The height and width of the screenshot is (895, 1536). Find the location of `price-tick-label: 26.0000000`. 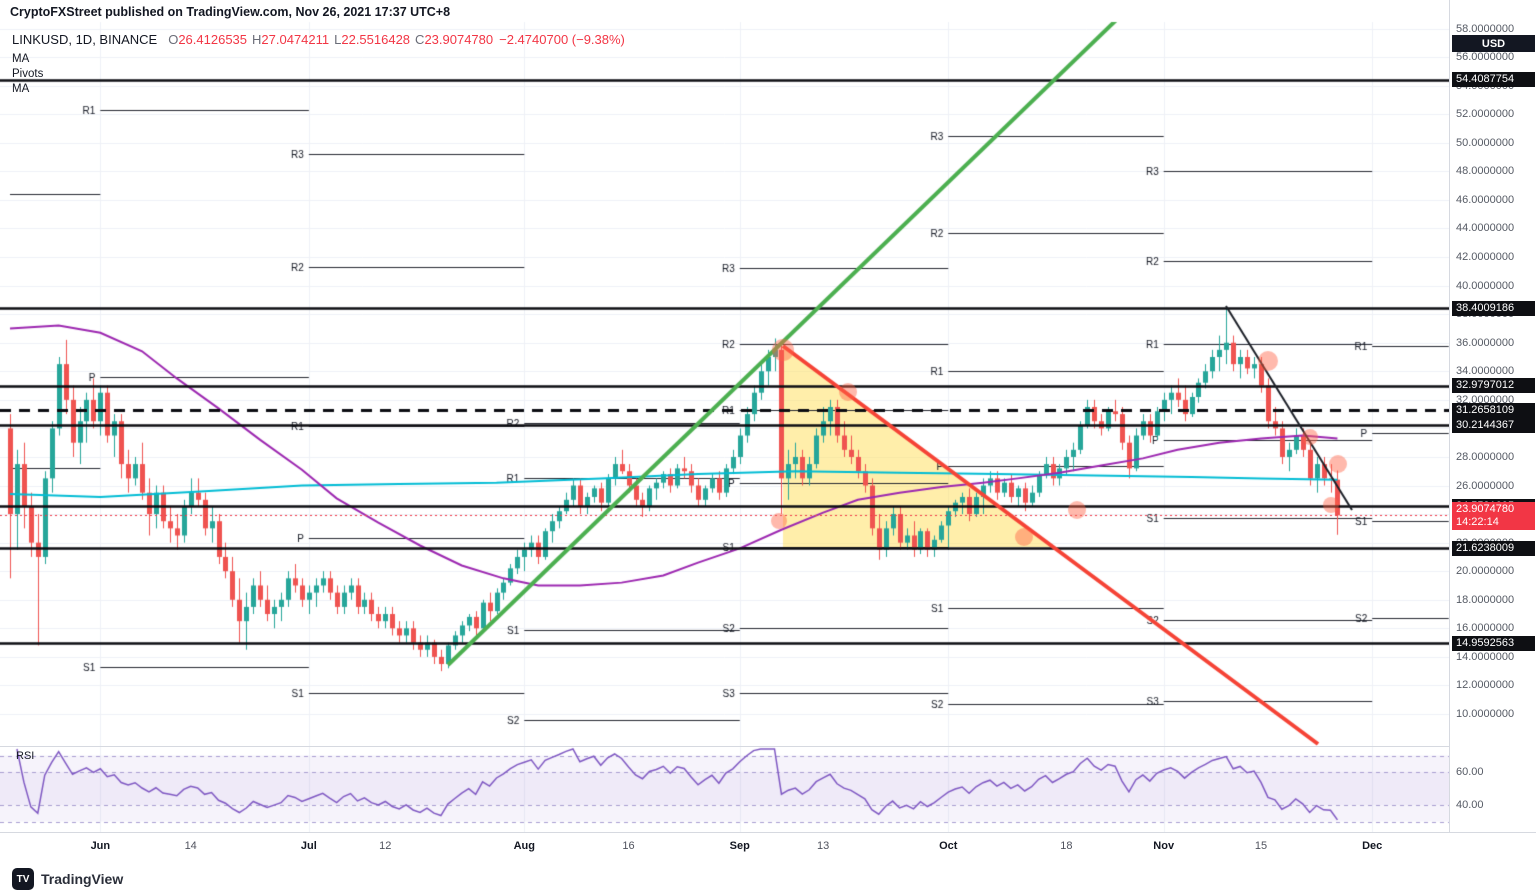

price-tick-label: 26.0000000 is located at coordinates (1485, 485).